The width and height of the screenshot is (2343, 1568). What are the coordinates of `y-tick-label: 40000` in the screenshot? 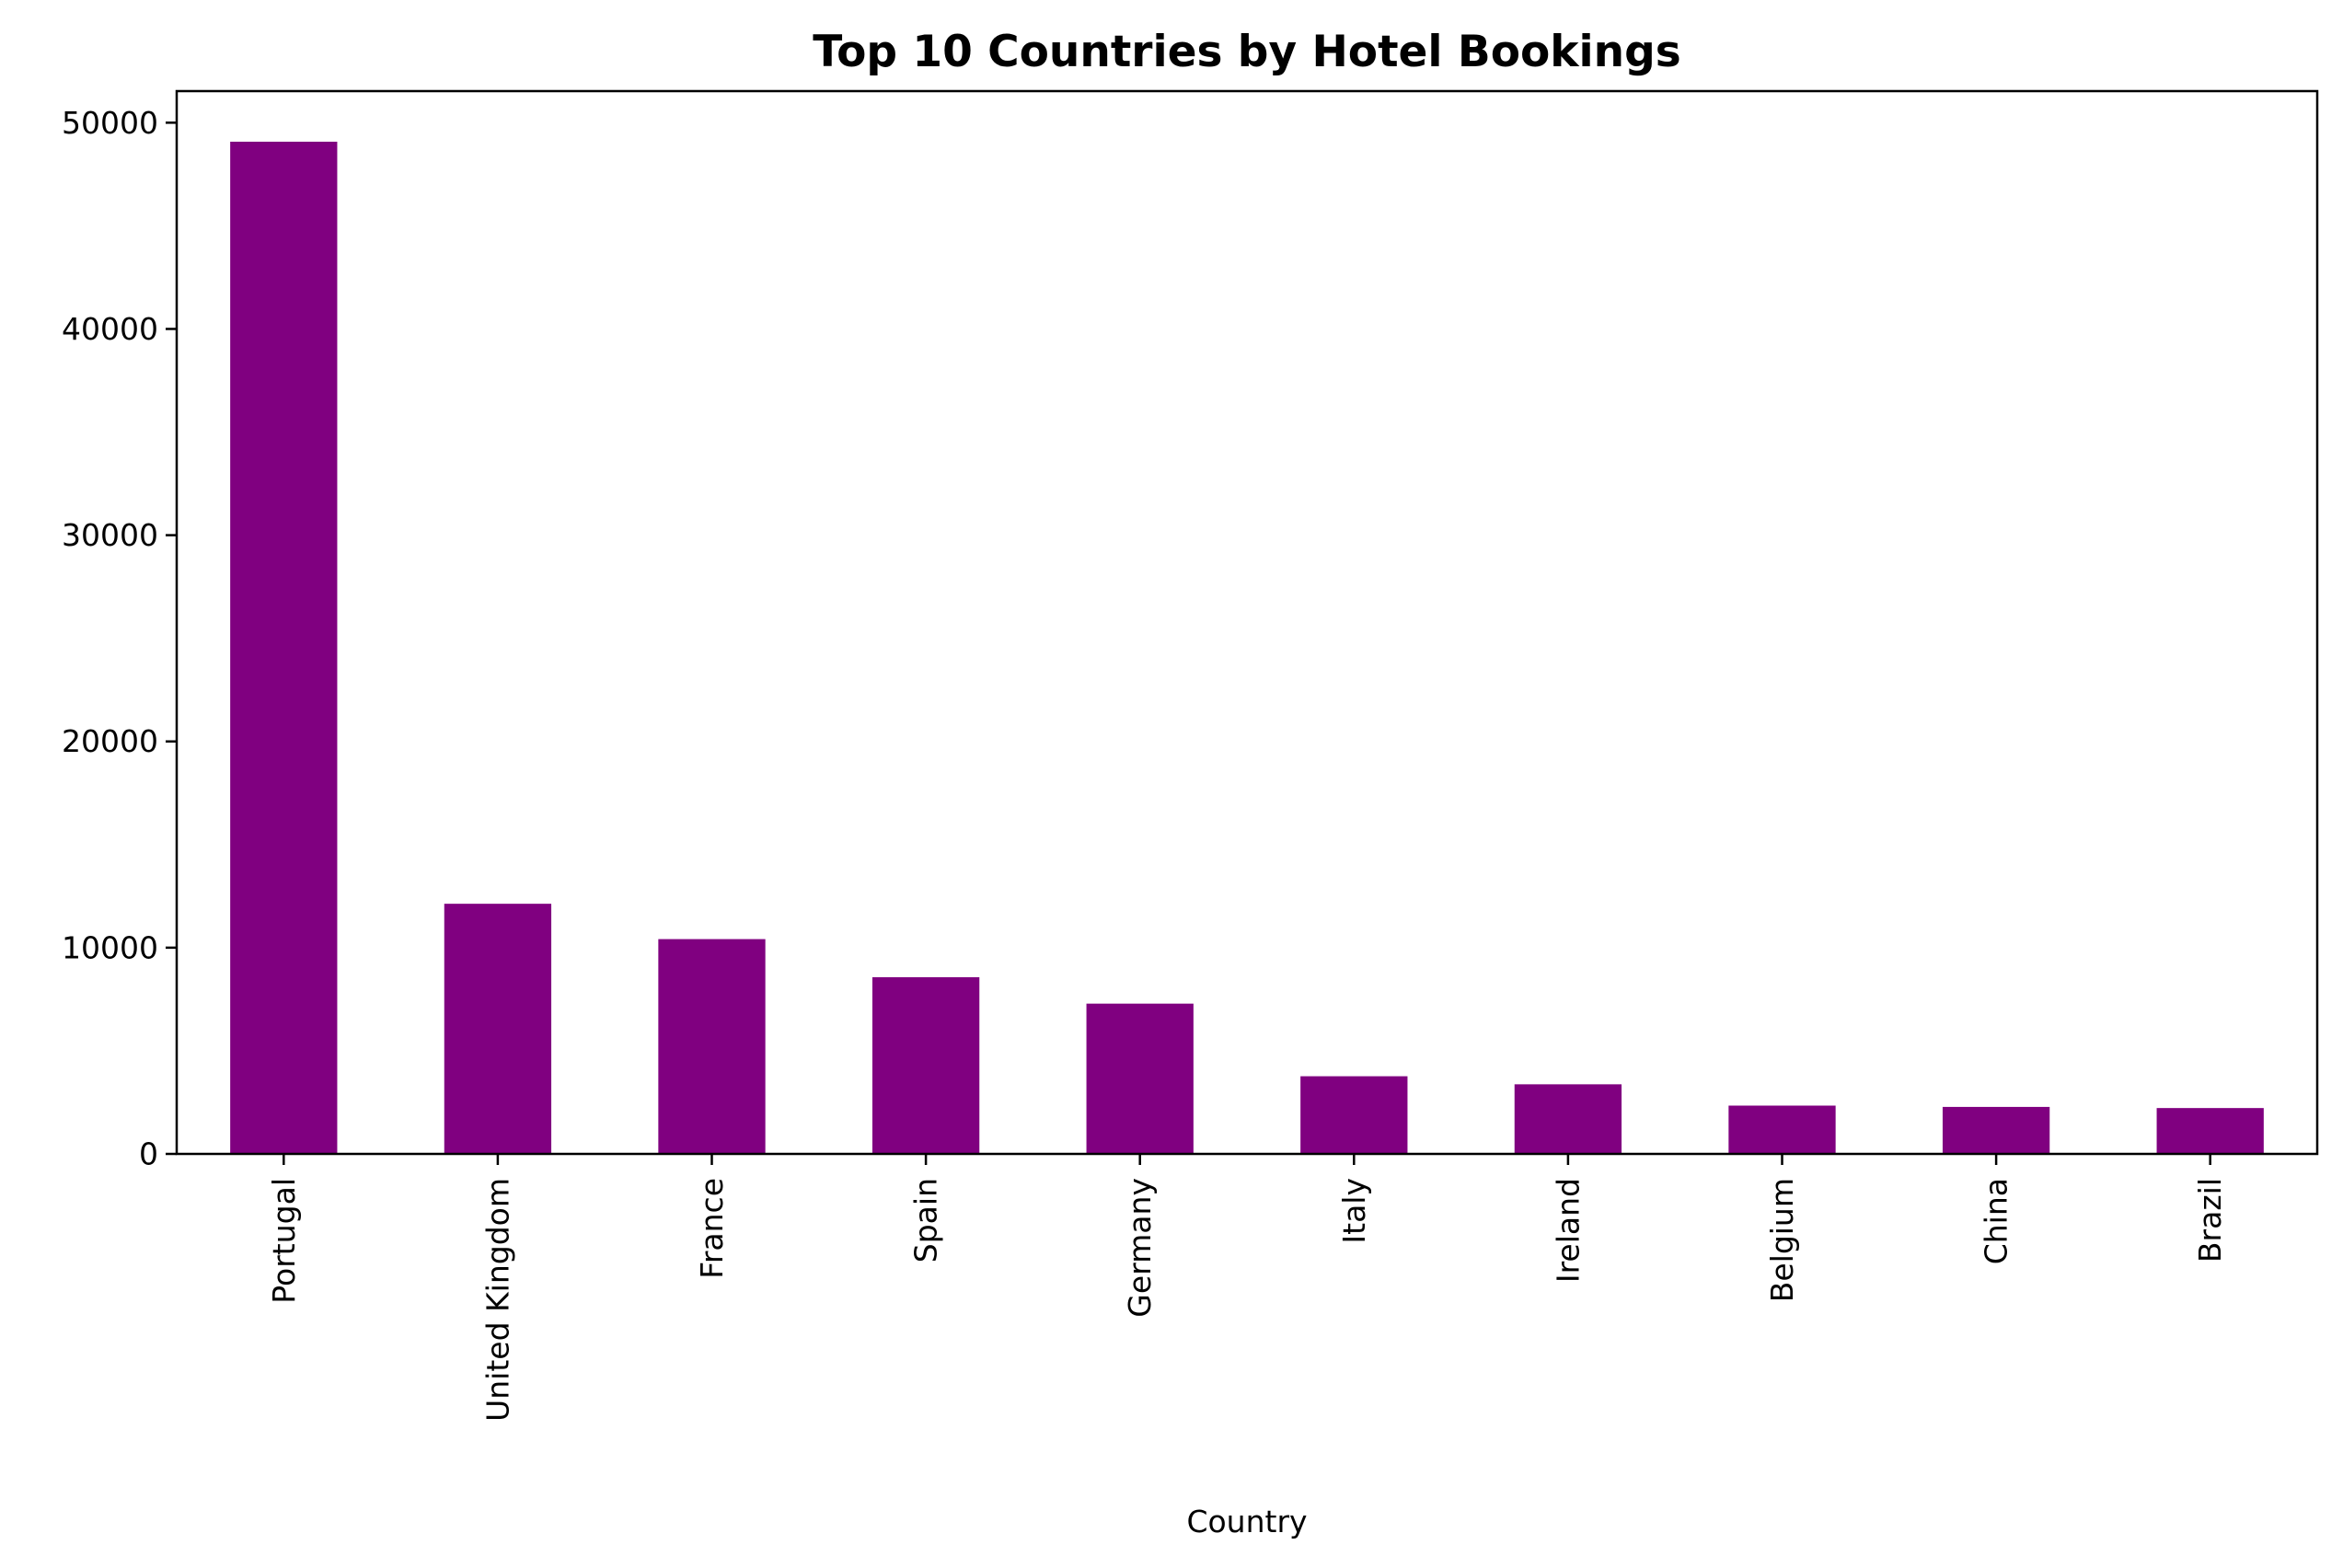 It's located at (110, 329).